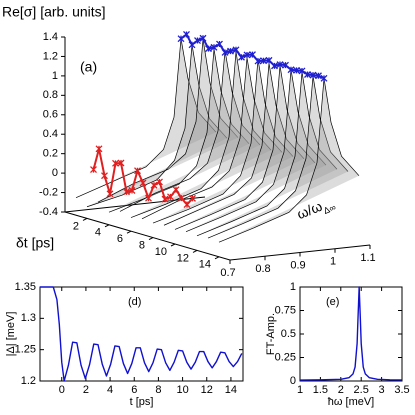  What do you see at coordinates (227, 273) in the screenshot?
I see `y-tick-label: 0.7` at bounding box center [227, 273].